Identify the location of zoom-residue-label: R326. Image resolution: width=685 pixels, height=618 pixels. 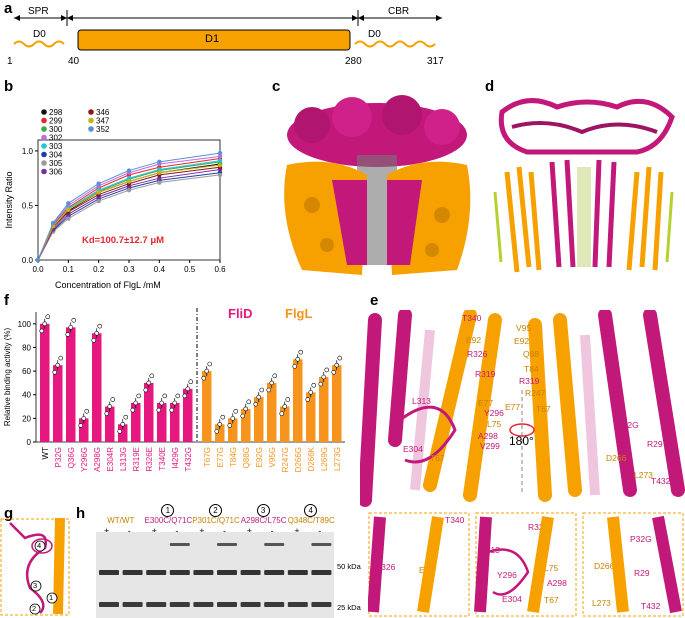
(538, 527).